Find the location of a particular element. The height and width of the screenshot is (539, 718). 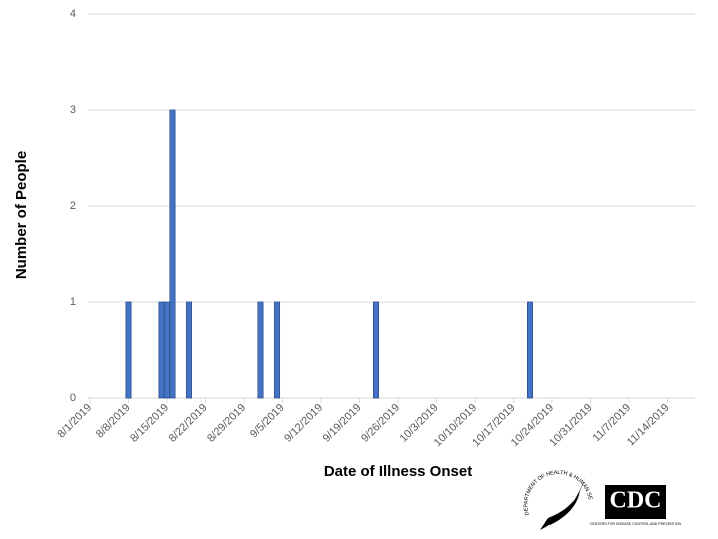

cdc-logo-text: CDC is located at coordinates (636, 501).